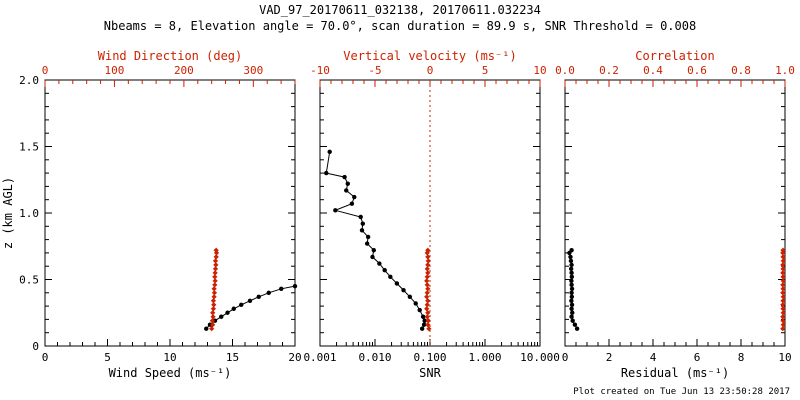 This screenshot has height=400, width=800. I want to click on x-tick-label: 15, so click(232, 357).